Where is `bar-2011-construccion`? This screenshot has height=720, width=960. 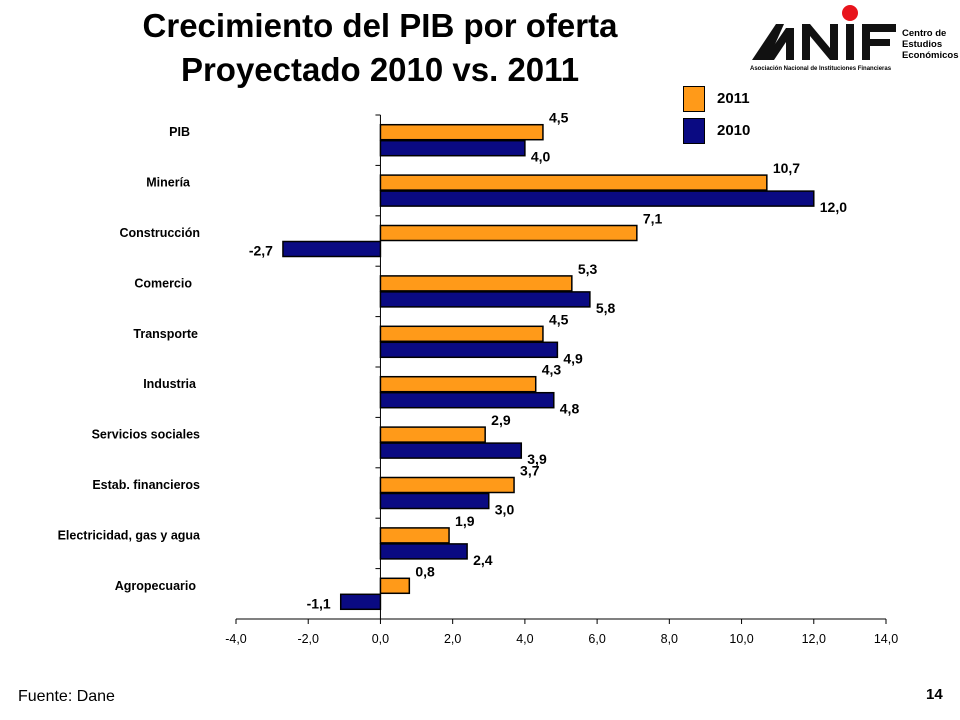
bar-2011-construccion is located at coordinates (508, 233).